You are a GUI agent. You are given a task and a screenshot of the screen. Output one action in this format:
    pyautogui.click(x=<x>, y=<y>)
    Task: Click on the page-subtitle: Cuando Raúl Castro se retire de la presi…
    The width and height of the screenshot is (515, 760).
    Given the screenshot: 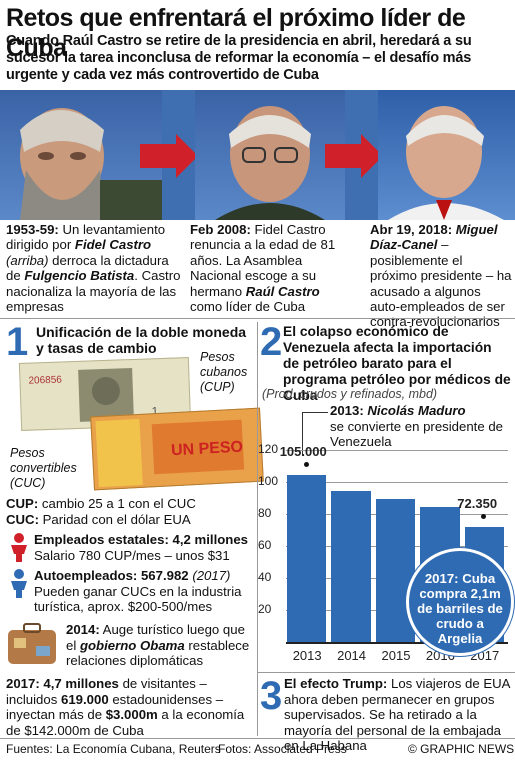 What is the action you would take?
    pyautogui.click(x=239, y=58)
    